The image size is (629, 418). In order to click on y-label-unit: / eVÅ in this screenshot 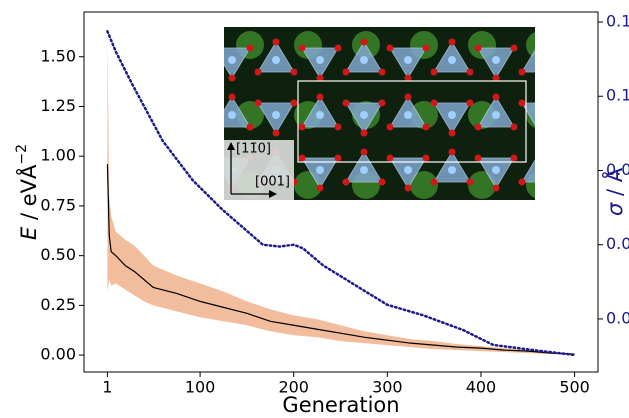, I will do `click(28, 195)`.